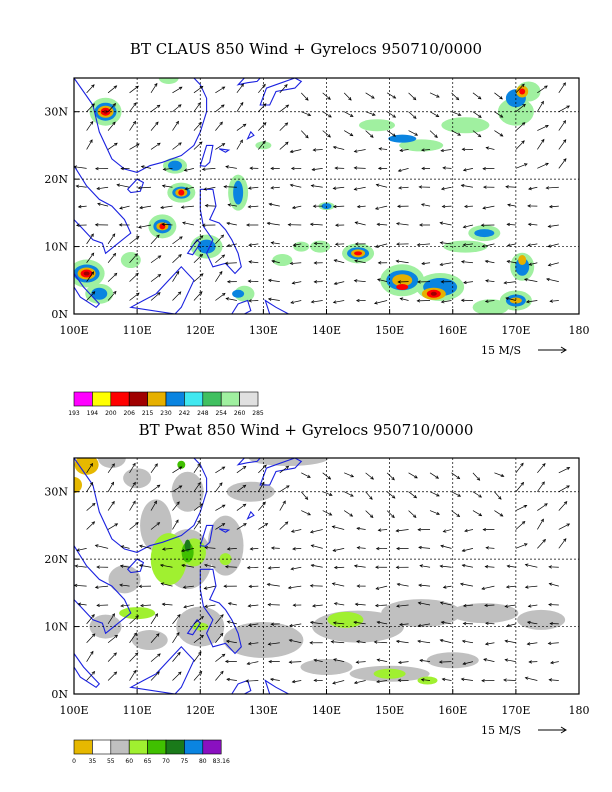  What do you see at coordinates (501, 350) in the screenshot?
I see `reference-vector-label: 15 M/S` at bounding box center [501, 350].